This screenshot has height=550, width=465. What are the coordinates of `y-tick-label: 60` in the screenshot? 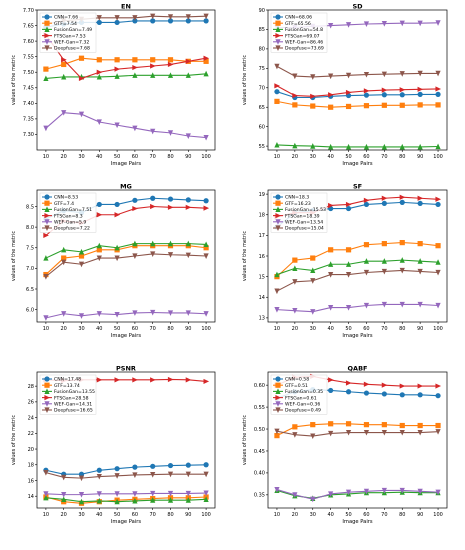 It's located at (262, 127).